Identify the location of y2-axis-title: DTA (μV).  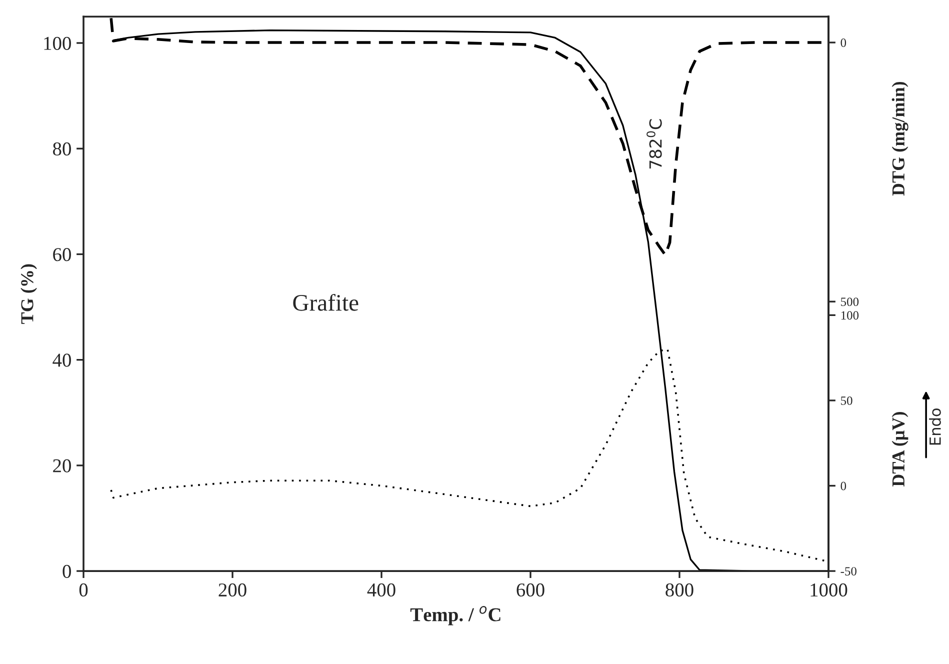
(900, 449).